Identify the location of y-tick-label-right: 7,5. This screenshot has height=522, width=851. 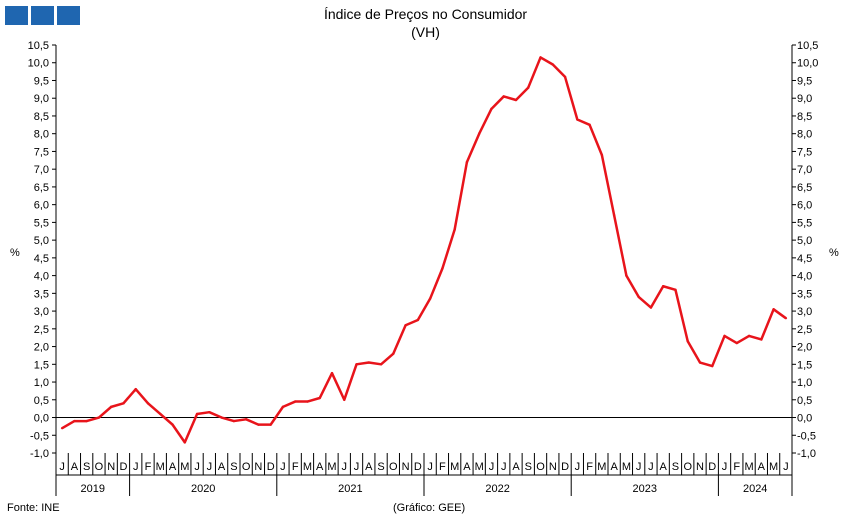
(804, 152).